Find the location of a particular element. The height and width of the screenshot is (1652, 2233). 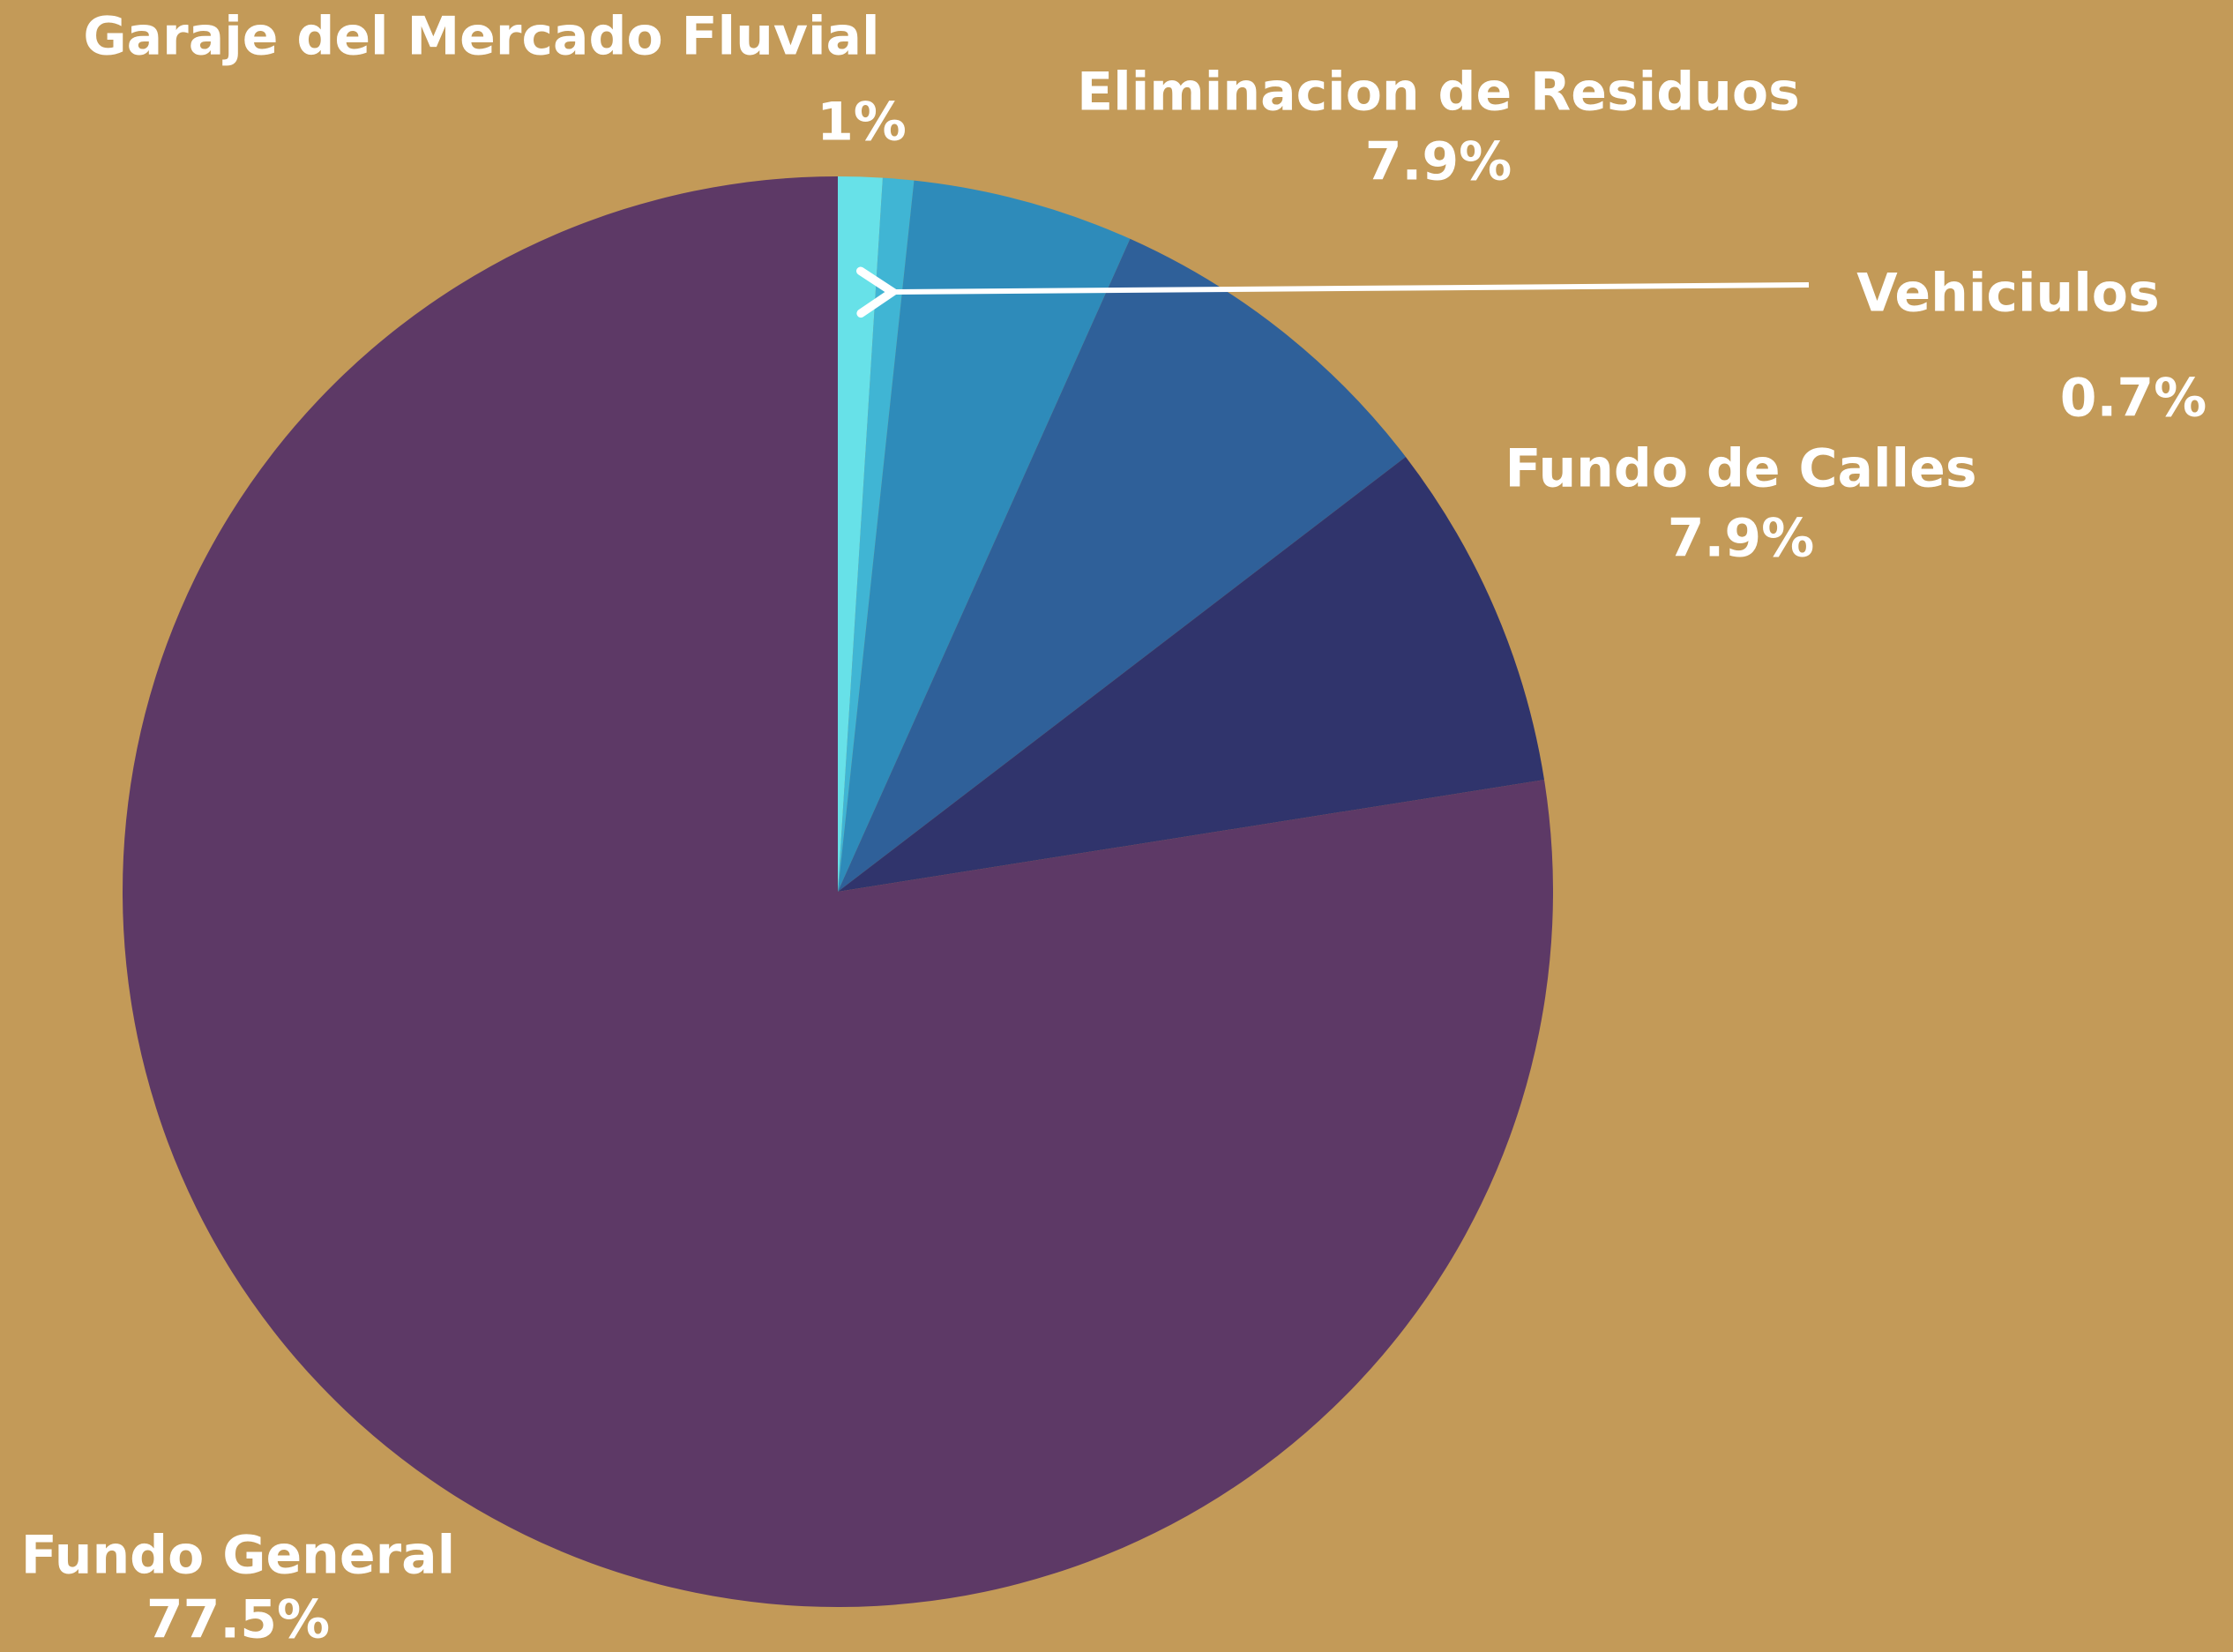

value-label: 1% is located at coordinates (862, 122).